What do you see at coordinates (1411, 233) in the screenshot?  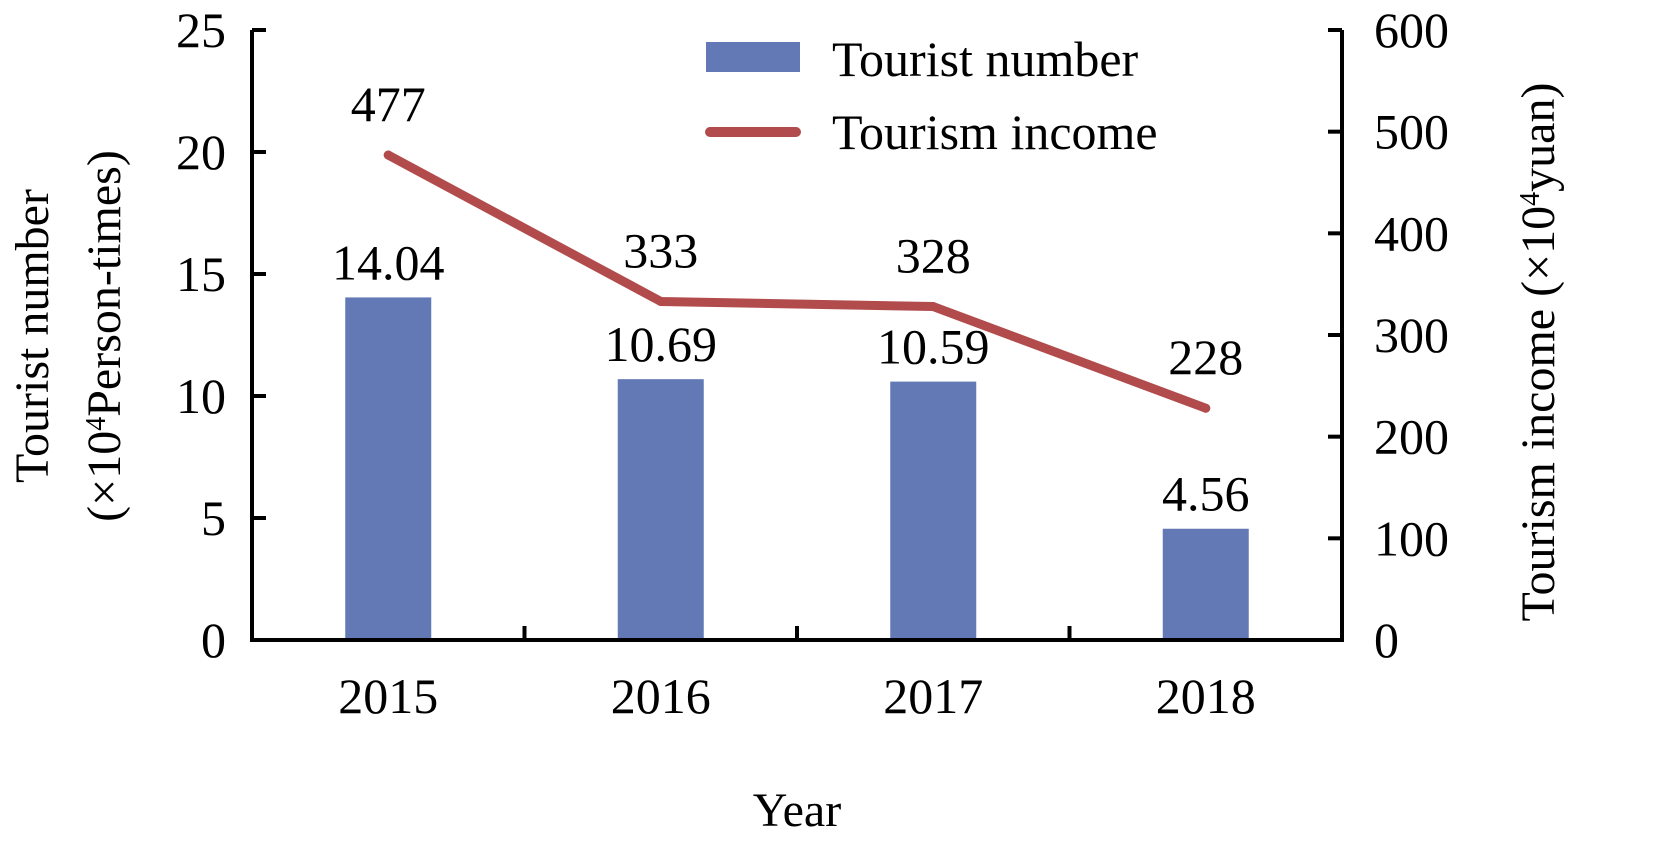 I see `right-y-tick-label: 400` at bounding box center [1411, 233].